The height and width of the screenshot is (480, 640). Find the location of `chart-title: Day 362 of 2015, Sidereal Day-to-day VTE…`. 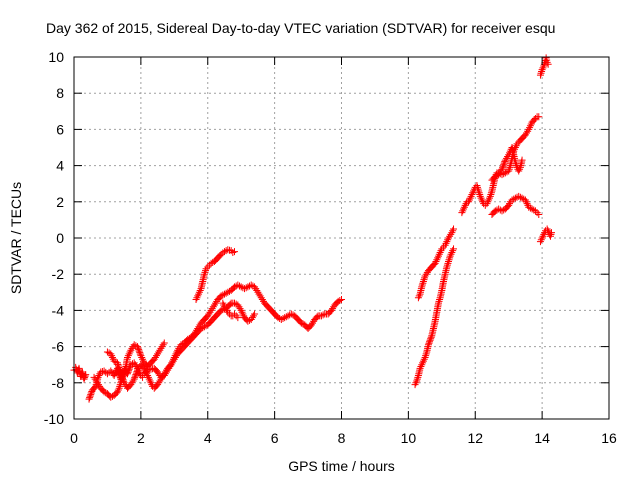

chart-title: Day 362 of 2015, Sidereal Day-to-day VTE… is located at coordinates (300, 28).